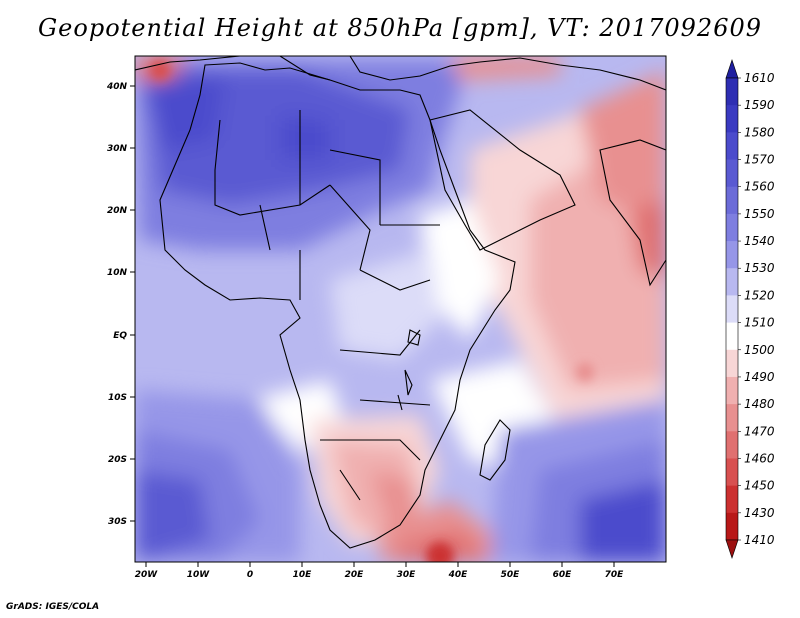 The image size is (800, 618). I want to click on colorbar-label: 1560, so click(759, 187).